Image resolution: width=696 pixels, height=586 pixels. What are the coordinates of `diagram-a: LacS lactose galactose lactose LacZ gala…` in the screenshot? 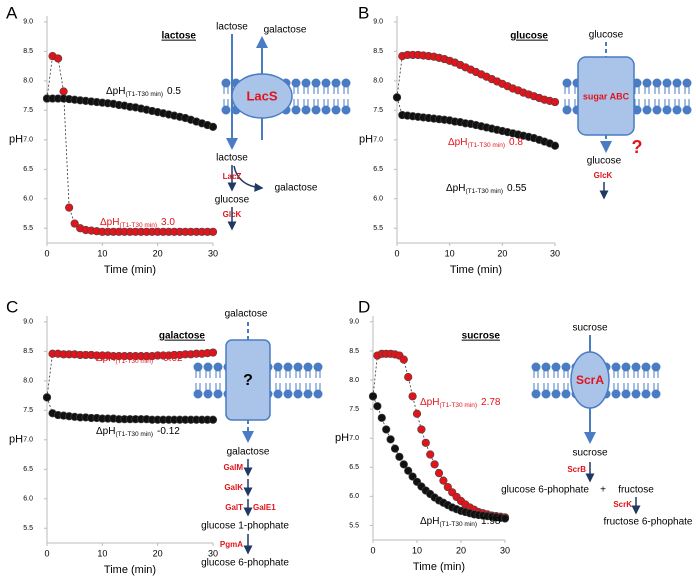 It's located at (266, 126).